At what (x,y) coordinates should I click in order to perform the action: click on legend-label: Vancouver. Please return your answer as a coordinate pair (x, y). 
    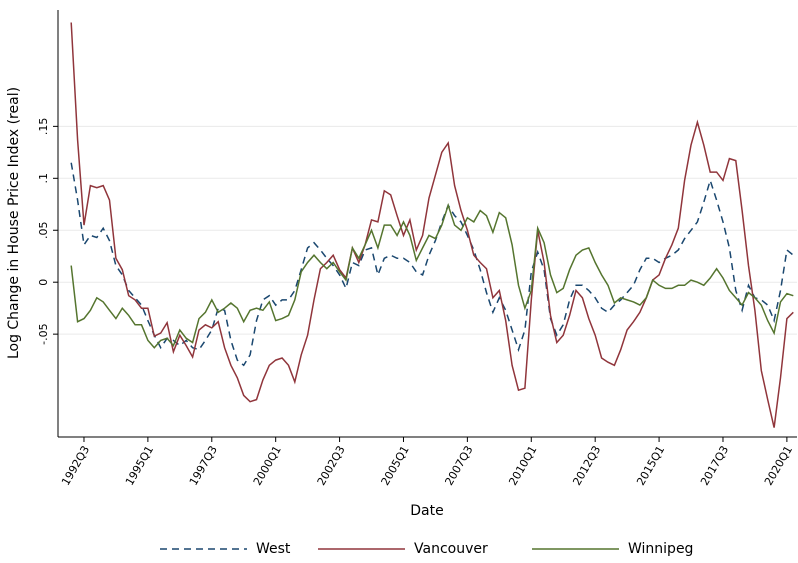
    Looking at the image, I should click on (451, 549).